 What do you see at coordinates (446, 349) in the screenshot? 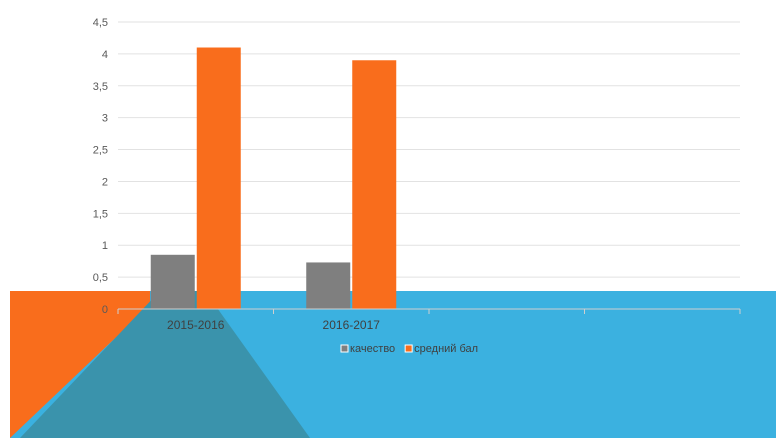
I see `legend-label: средний бал` at bounding box center [446, 349].